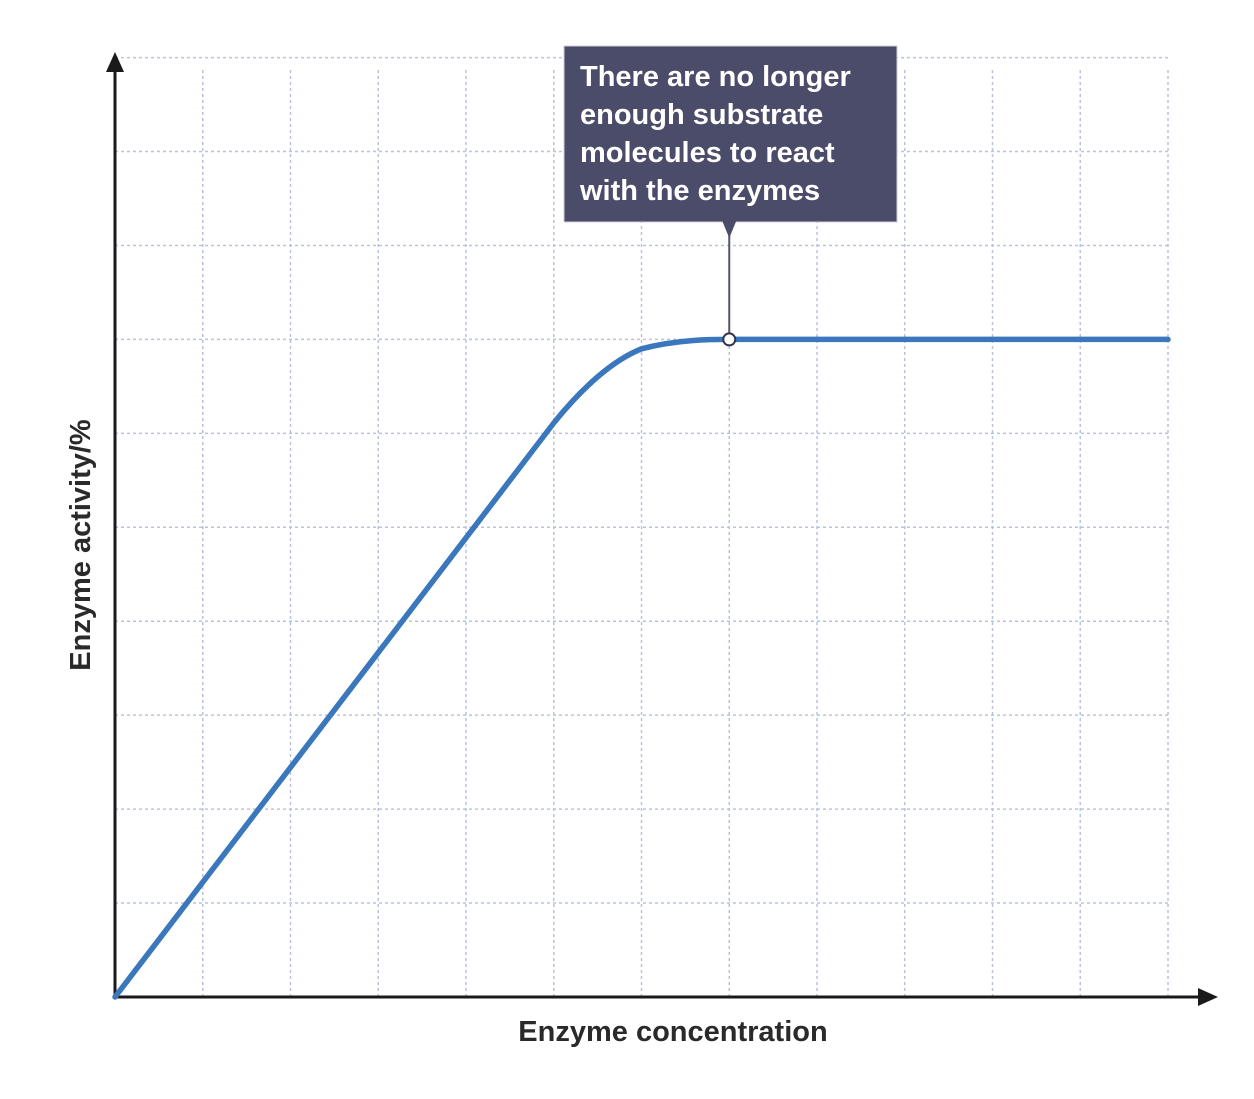 The width and height of the screenshot is (1254, 1099). I want to click on callout-pointer, so click(729, 229).